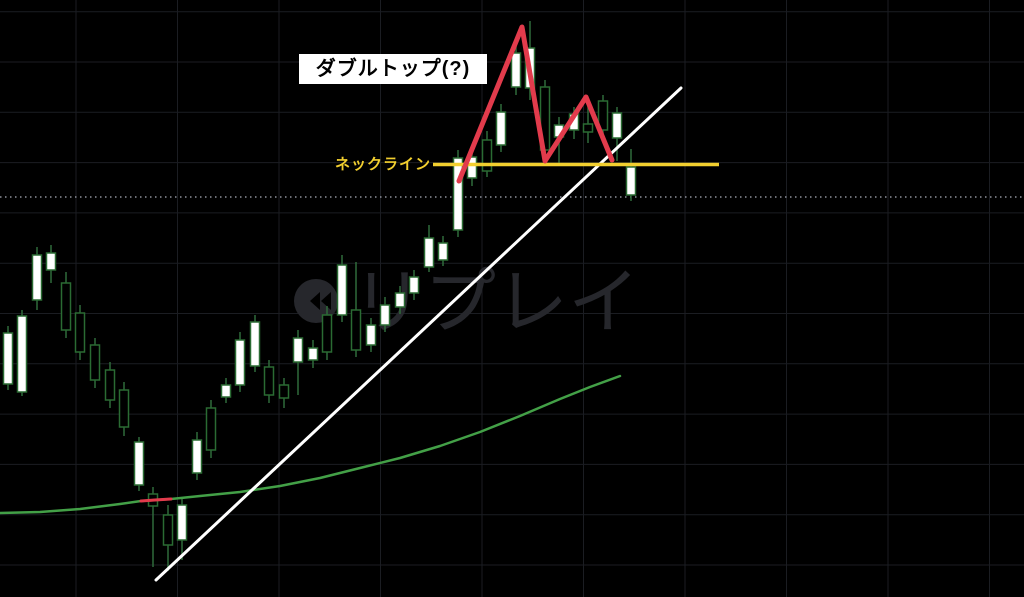 The image size is (1024, 597). Describe the element at coordinates (382, 164) in the screenshot. I see `neckline-annotation-label: ネックライン` at that location.